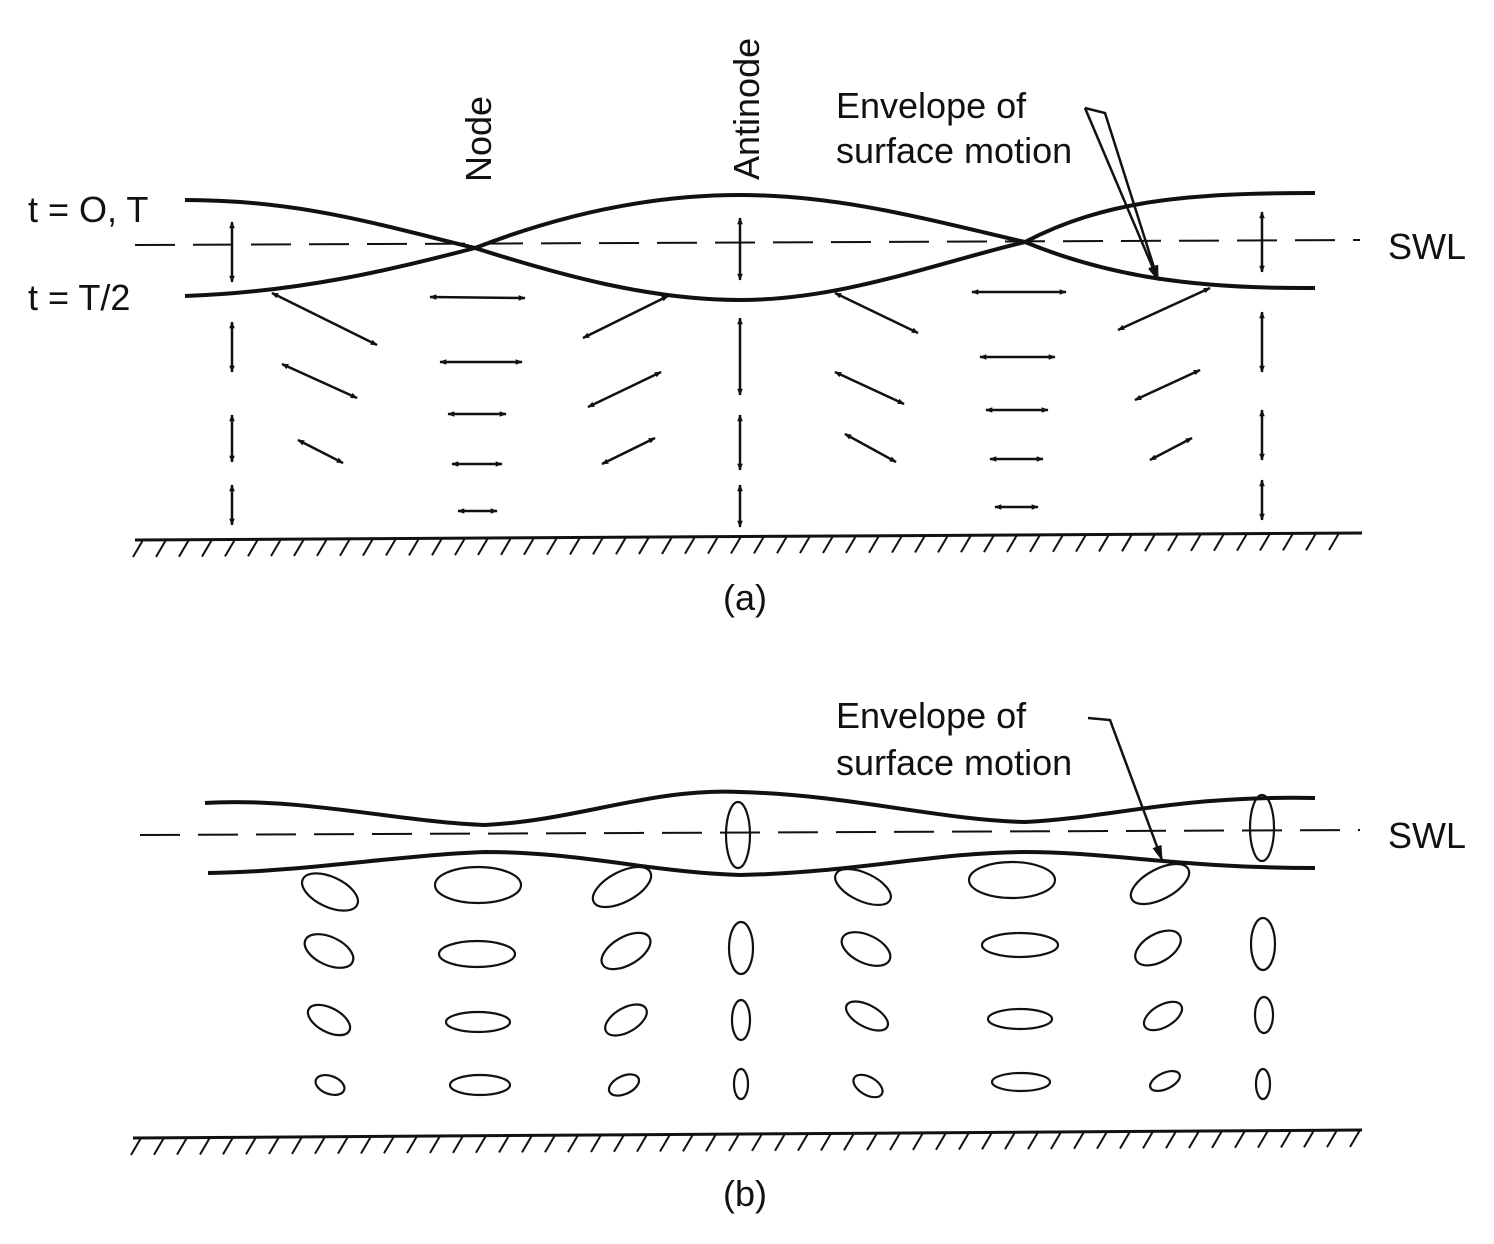 The width and height of the screenshot is (1494, 1244). What do you see at coordinates (761, 863) in the screenshot?
I see `envelope-lower-b` at bounding box center [761, 863].